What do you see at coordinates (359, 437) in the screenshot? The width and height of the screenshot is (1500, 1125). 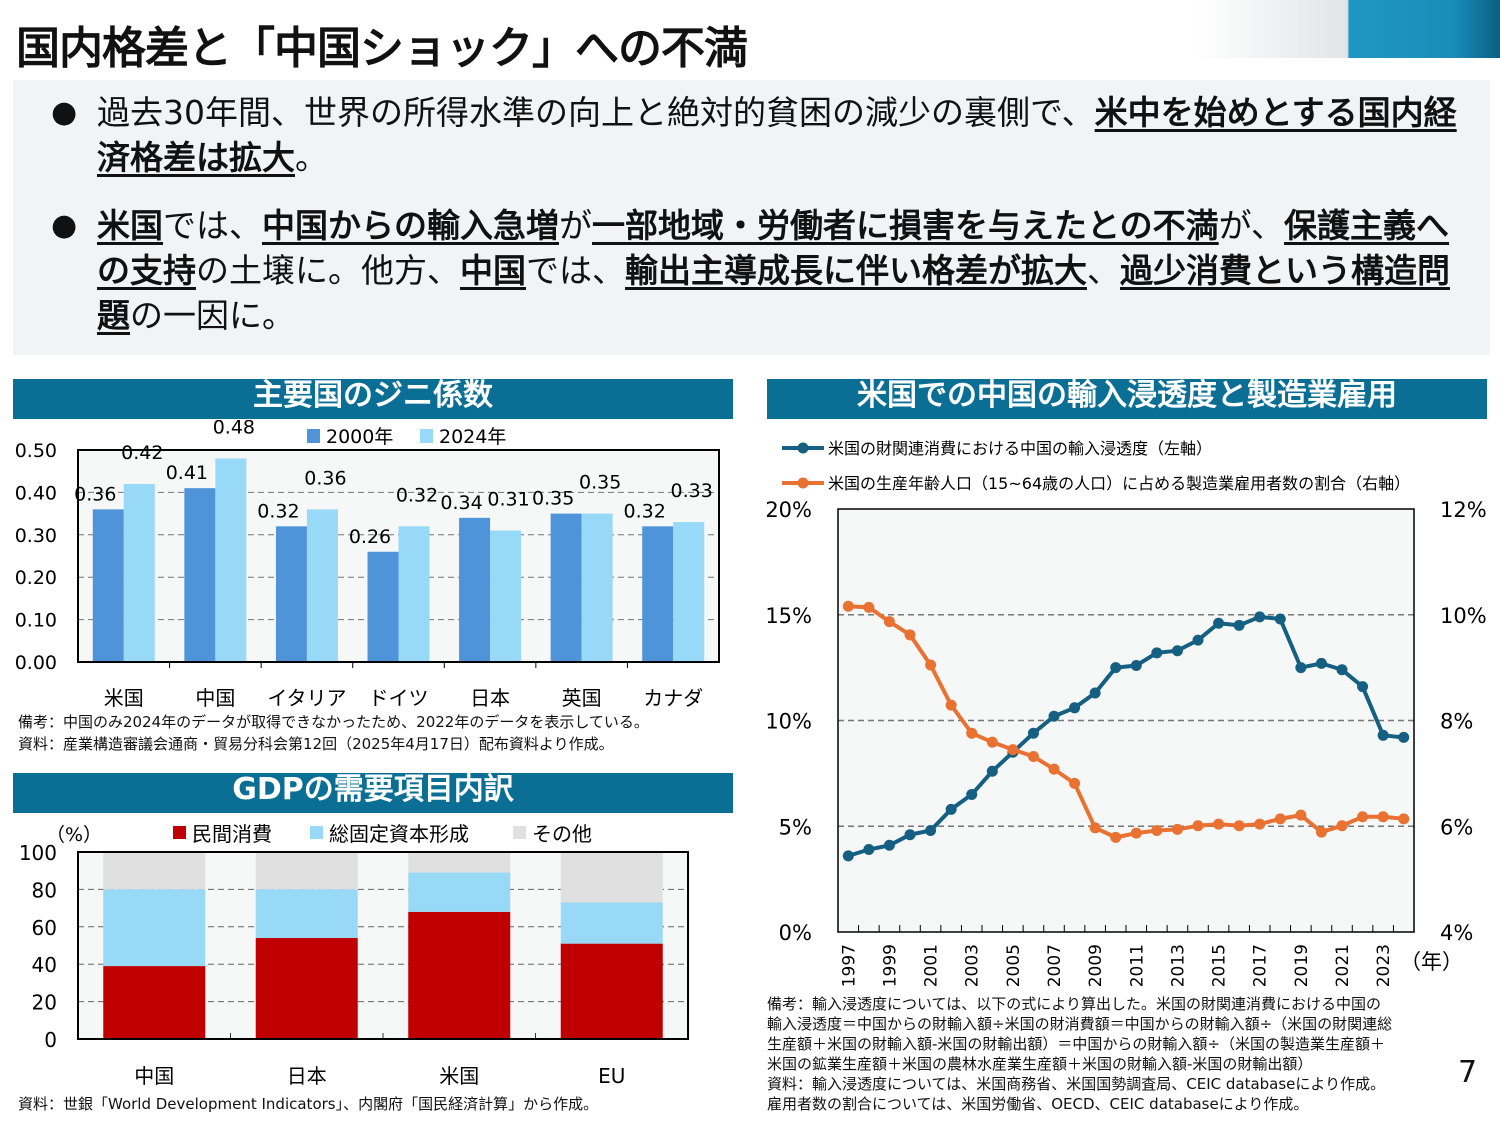 I see `legend-label: 2000年` at bounding box center [359, 437].